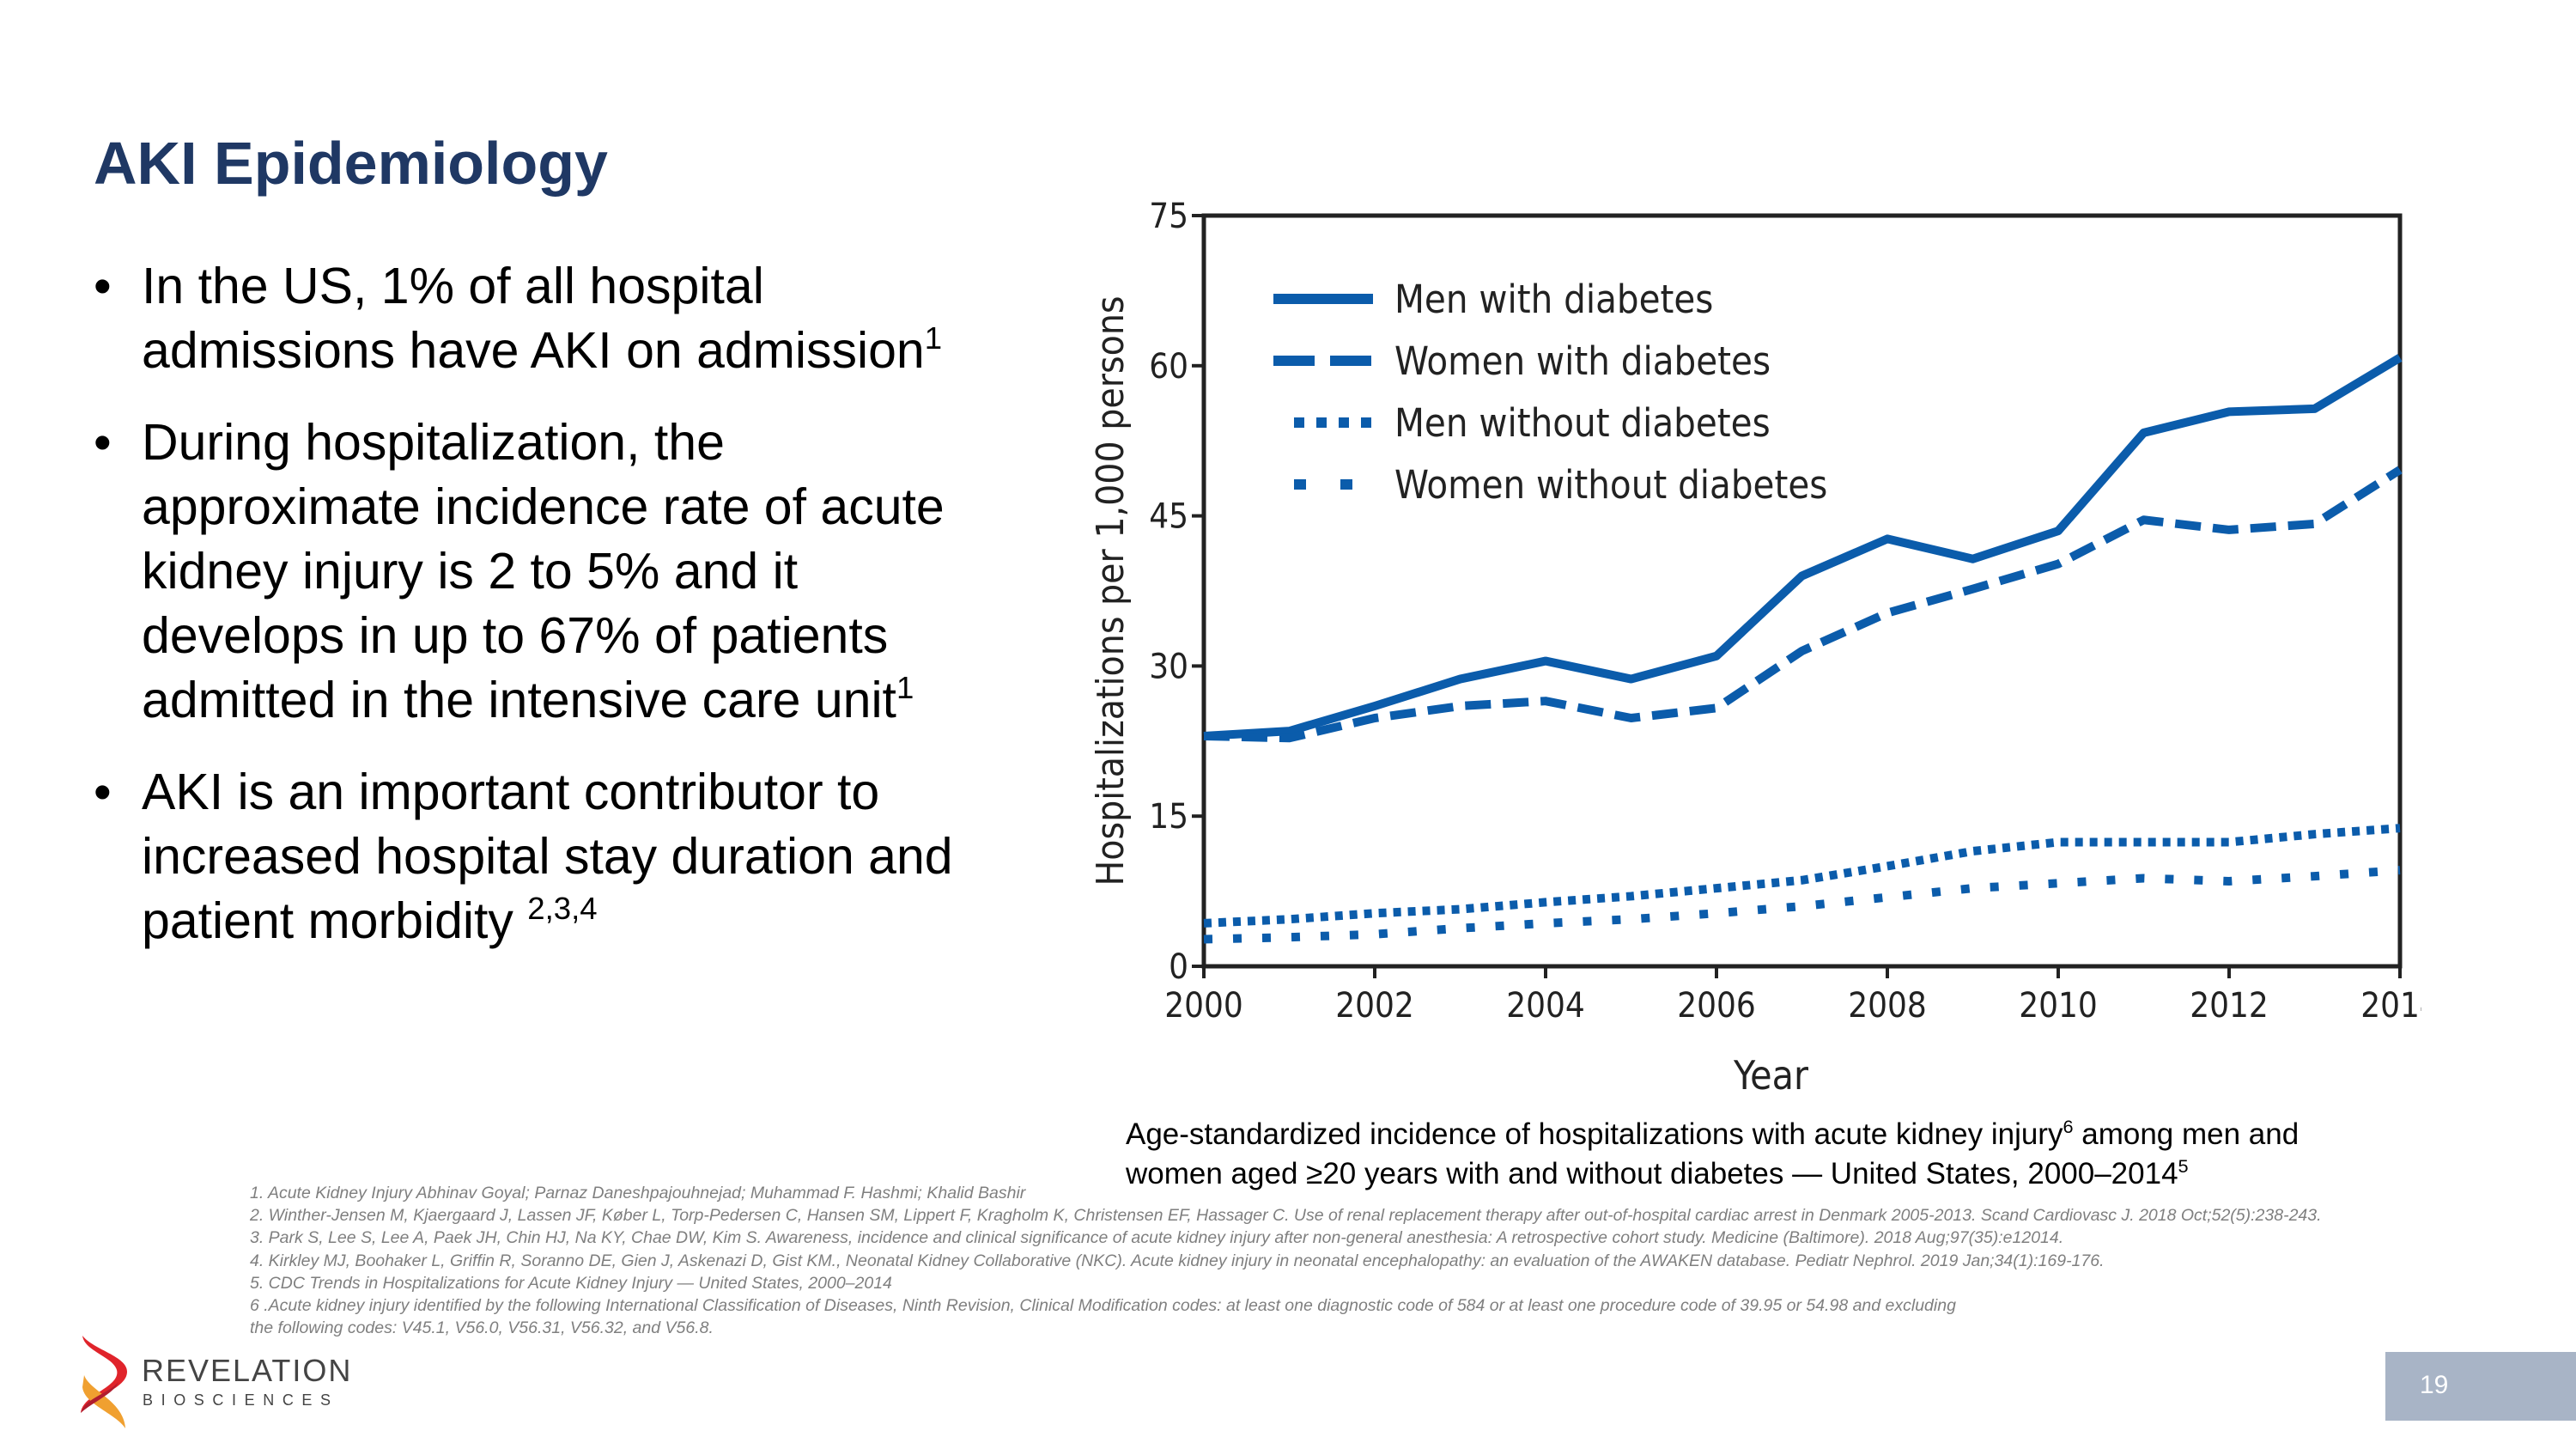  What do you see at coordinates (563, 909) in the screenshot?
I see `citation-superscript: 2,3,4` at bounding box center [563, 909].